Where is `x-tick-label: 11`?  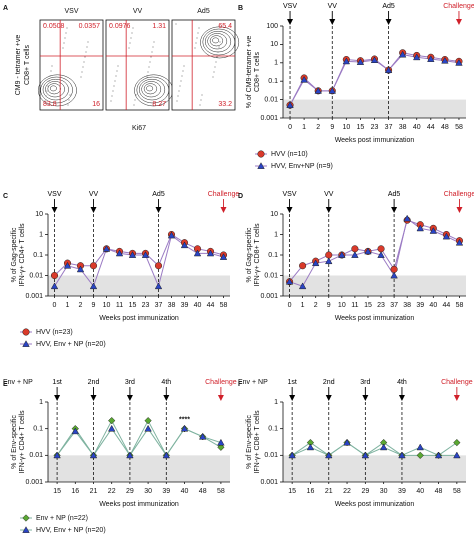
x-tick-label: 11 is located at coordinates (354, 305).